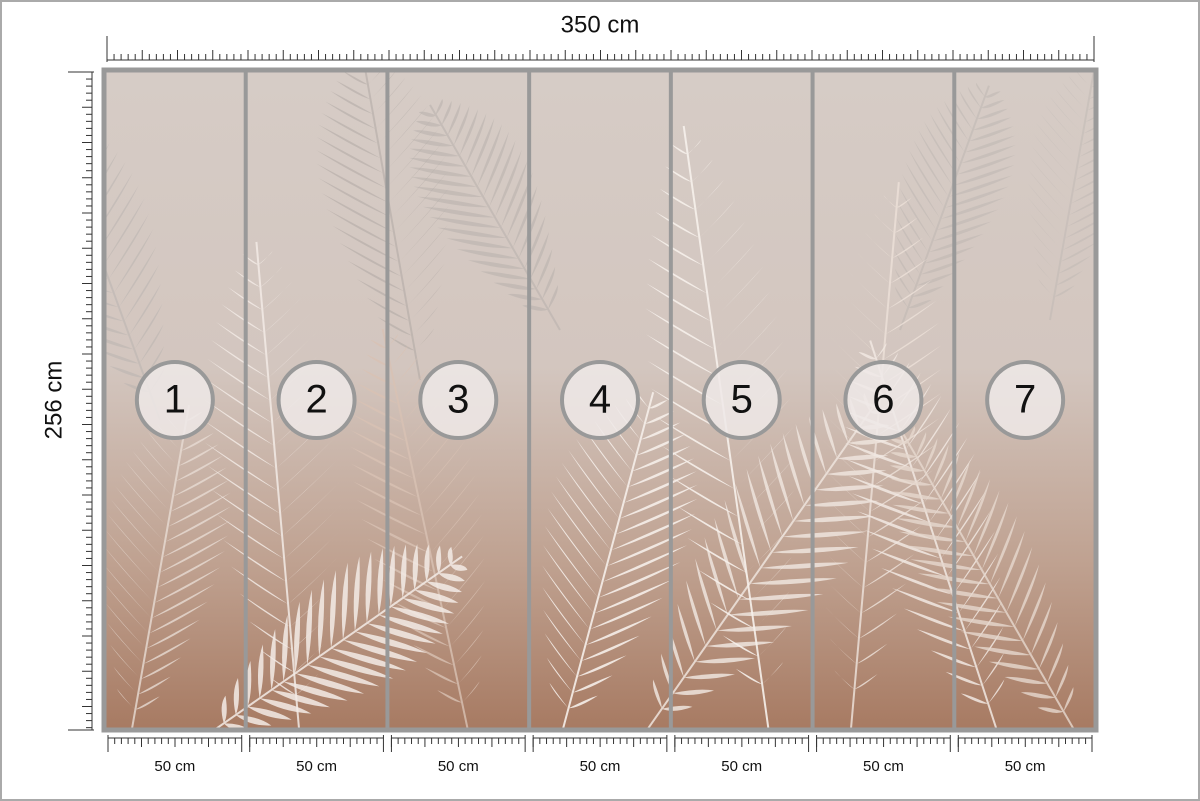 The width and height of the screenshot is (1200, 801). What do you see at coordinates (883, 400) in the screenshot?
I see `panel-badge` at bounding box center [883, 400].